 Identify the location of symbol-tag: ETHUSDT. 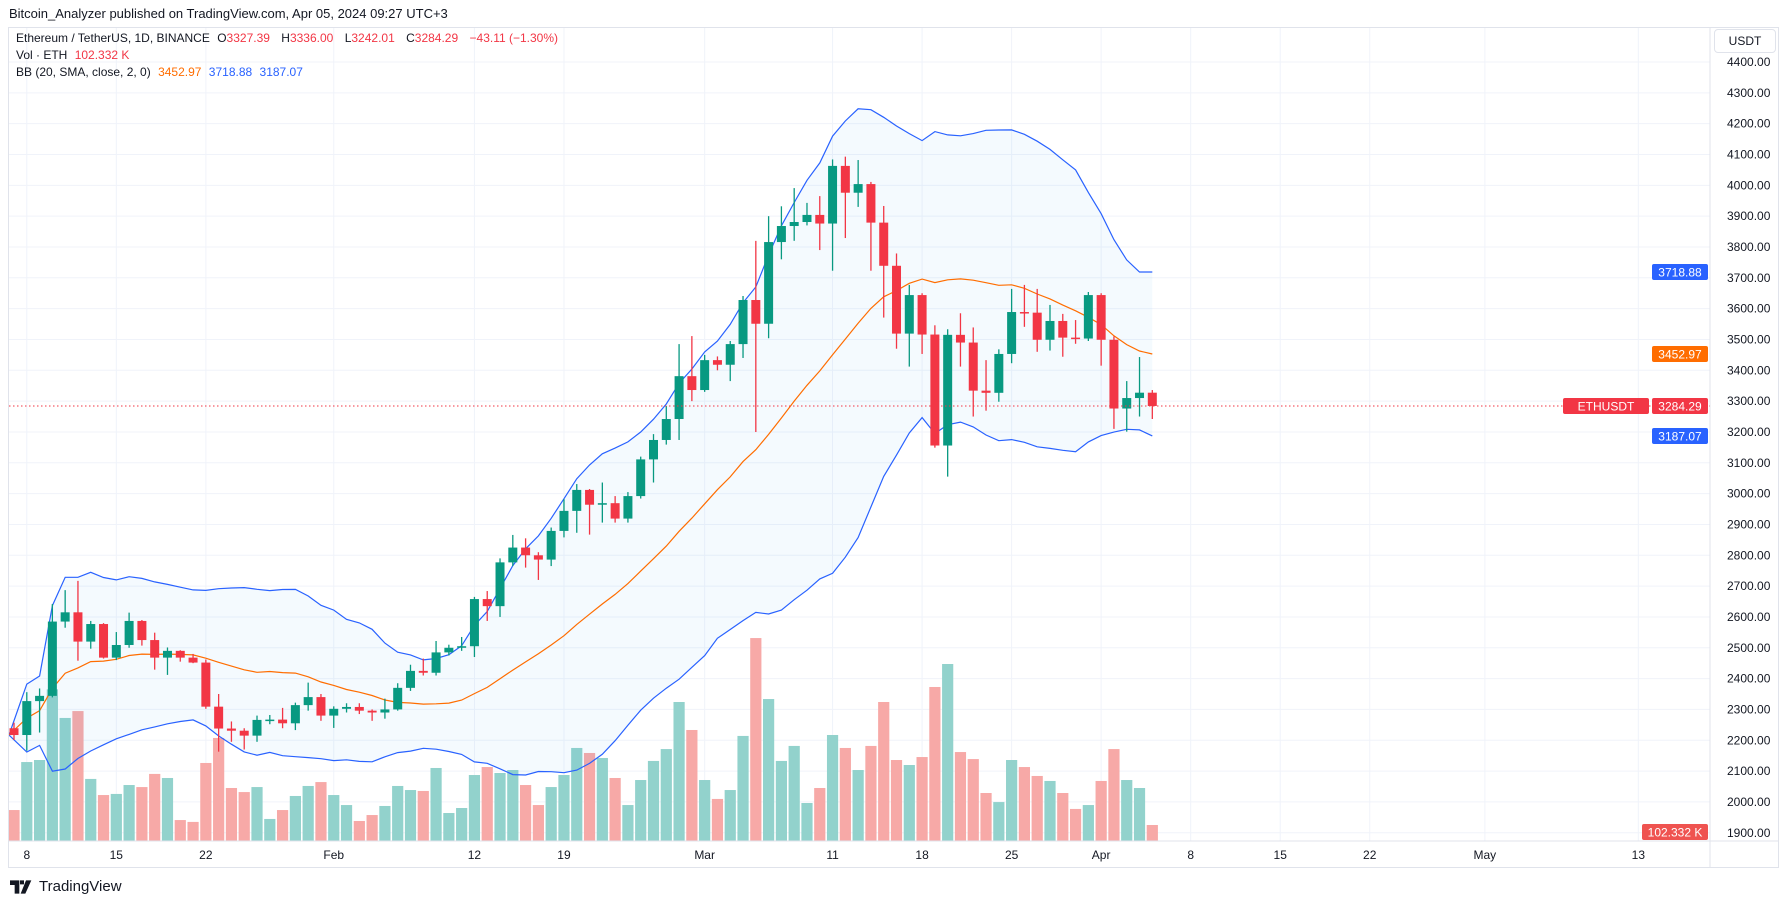
(1606, 406).